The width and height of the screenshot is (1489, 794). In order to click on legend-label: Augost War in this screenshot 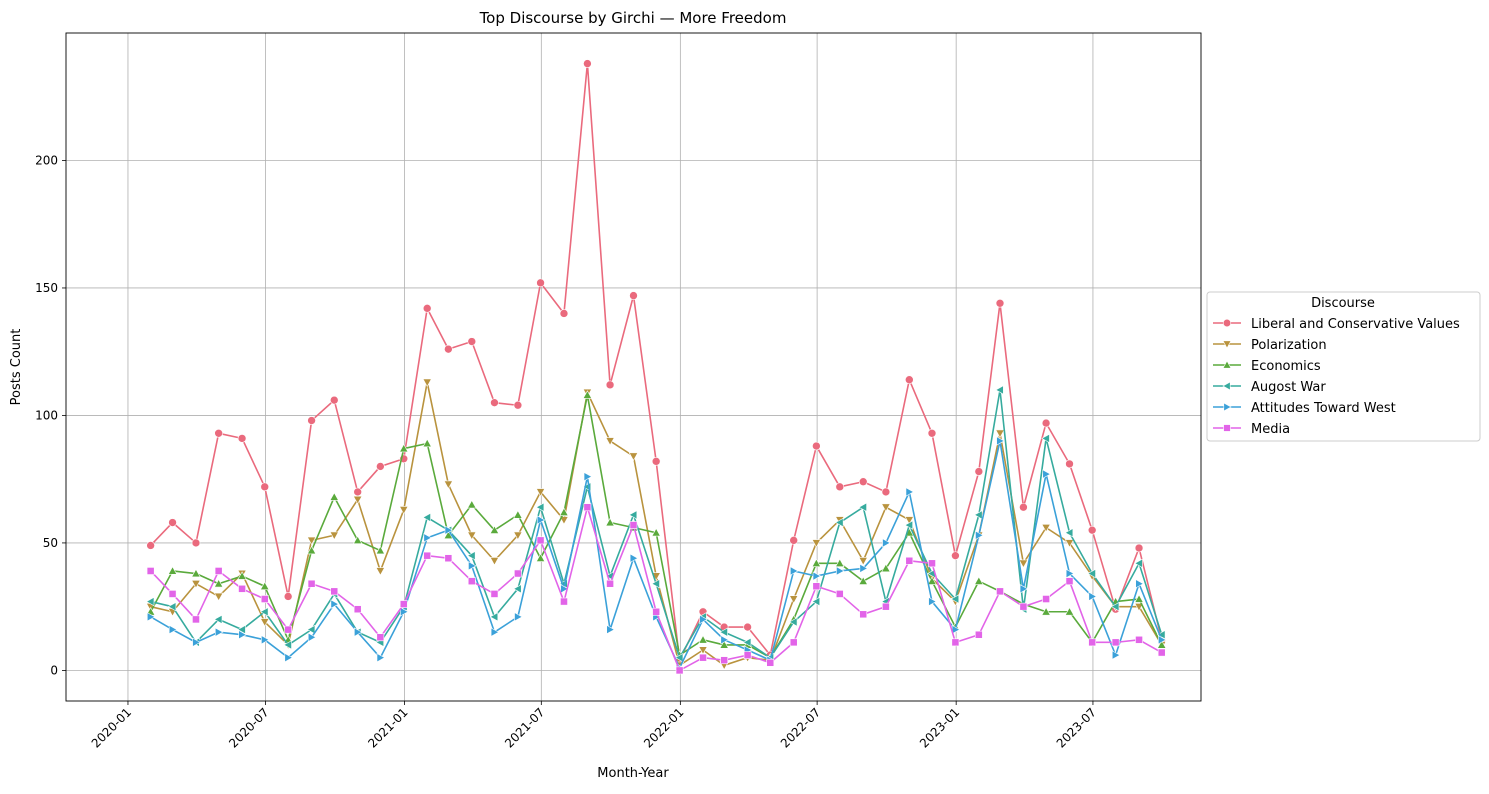, I will do `click(1288, 387)`.